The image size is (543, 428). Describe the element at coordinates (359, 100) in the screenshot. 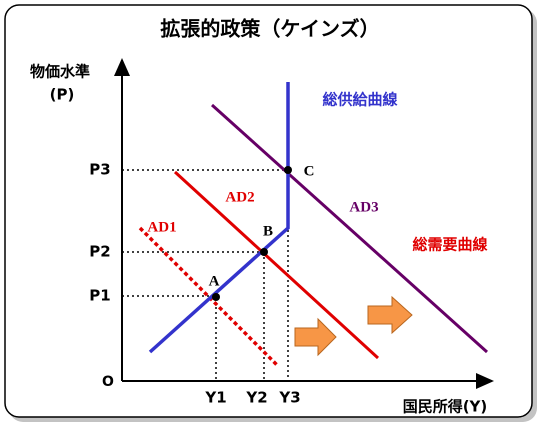

I see `supply-label: 総供給曲線` at that location.